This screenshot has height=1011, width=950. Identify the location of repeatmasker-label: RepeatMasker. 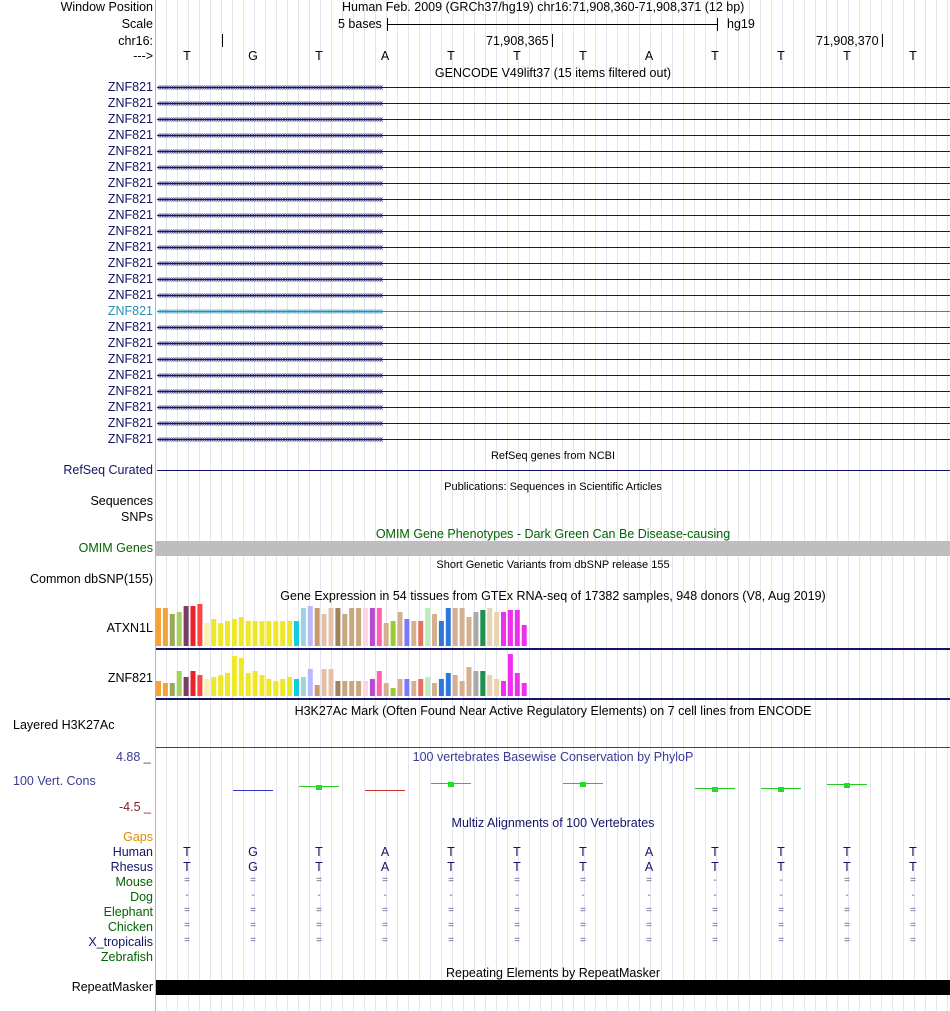
(112, 987).